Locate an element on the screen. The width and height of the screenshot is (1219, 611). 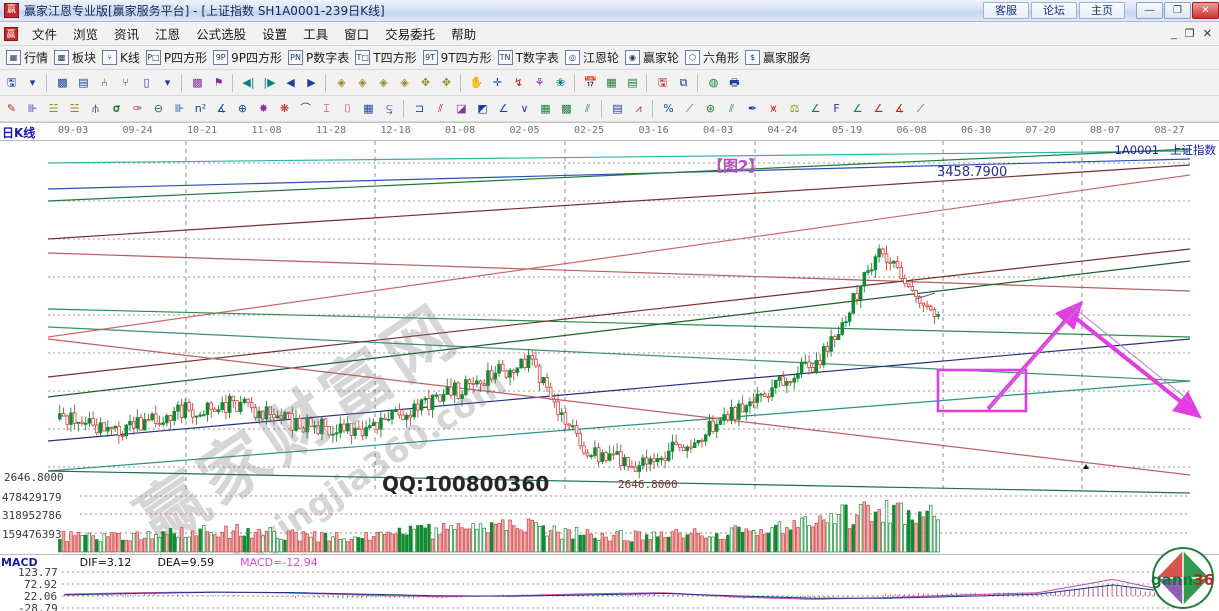
prev-icon: ◀ is located at coordinates (290, 82).